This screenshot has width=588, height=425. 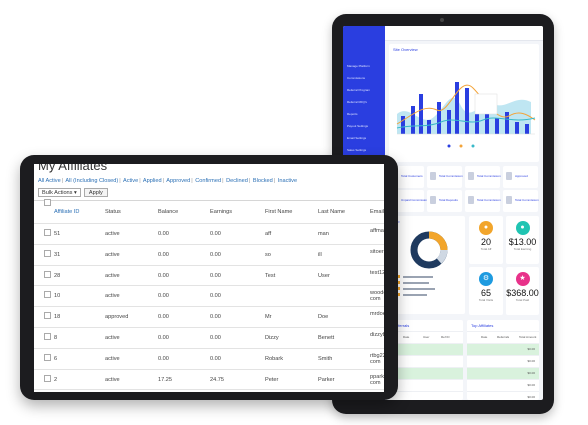 I want to click on email-cell: sitoer, so click(x=377, y=251).